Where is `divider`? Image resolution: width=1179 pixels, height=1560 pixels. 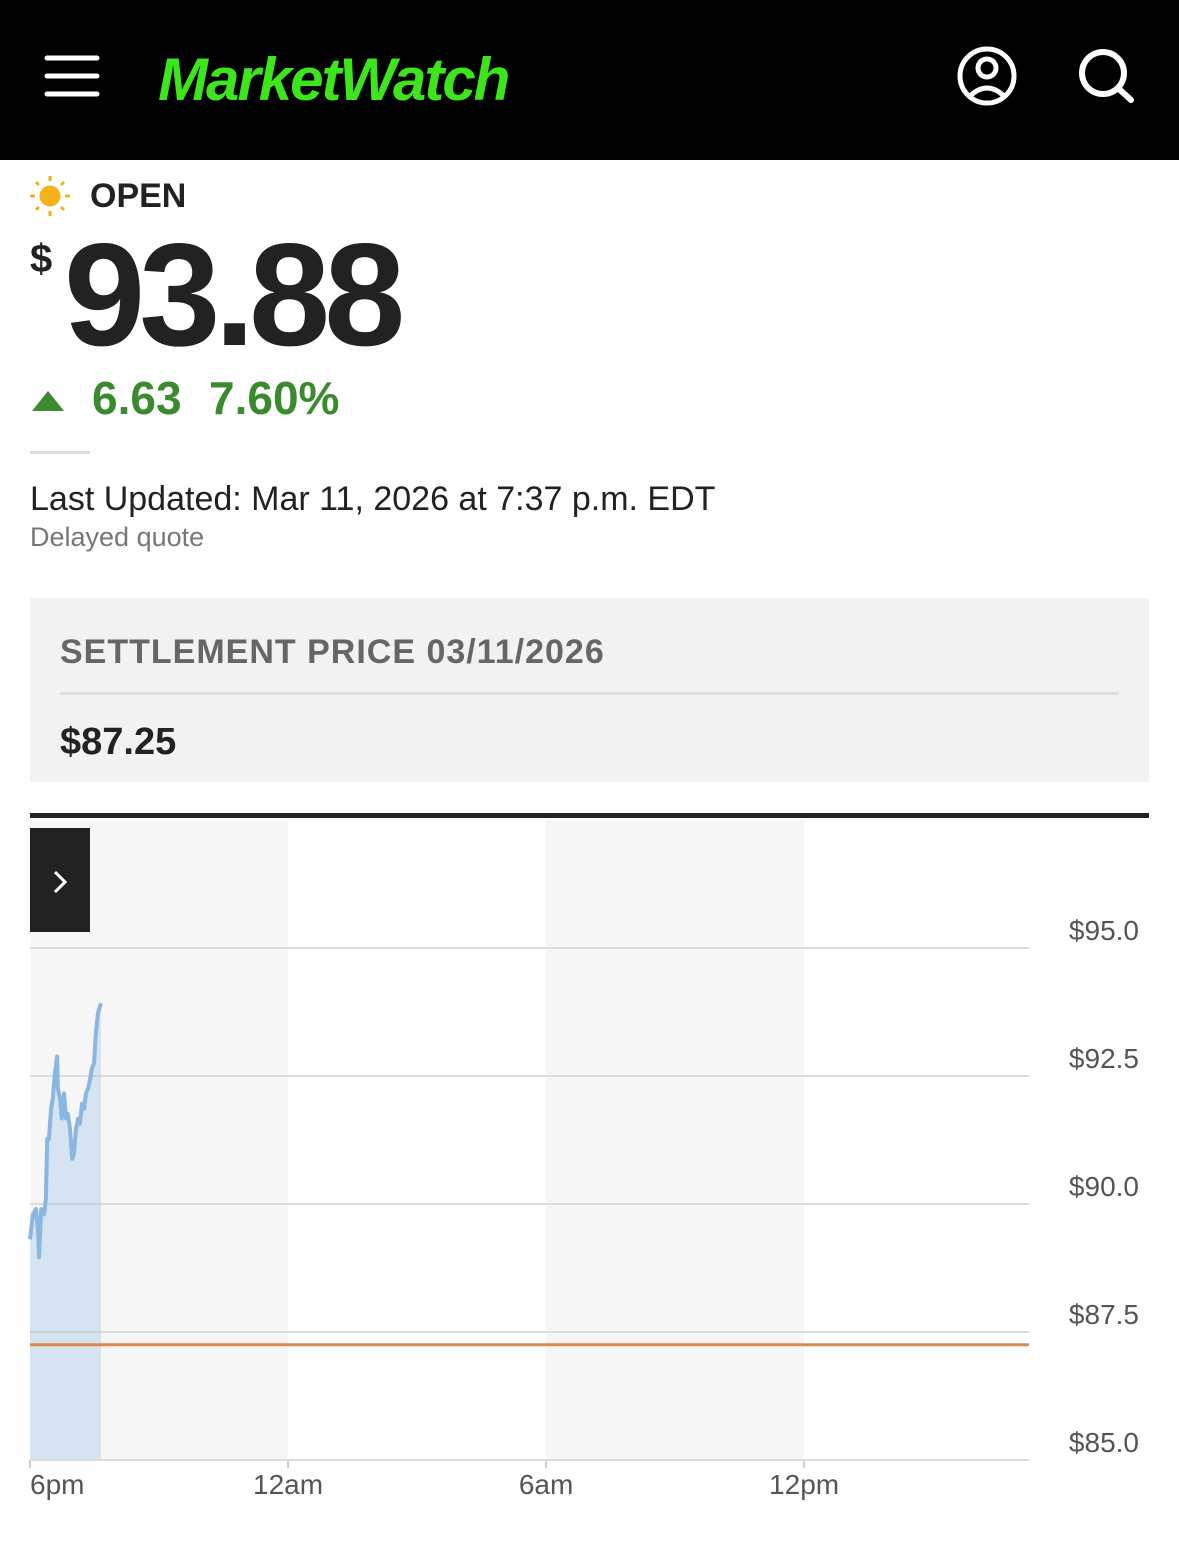 divider is located at coordinates (60, 452).